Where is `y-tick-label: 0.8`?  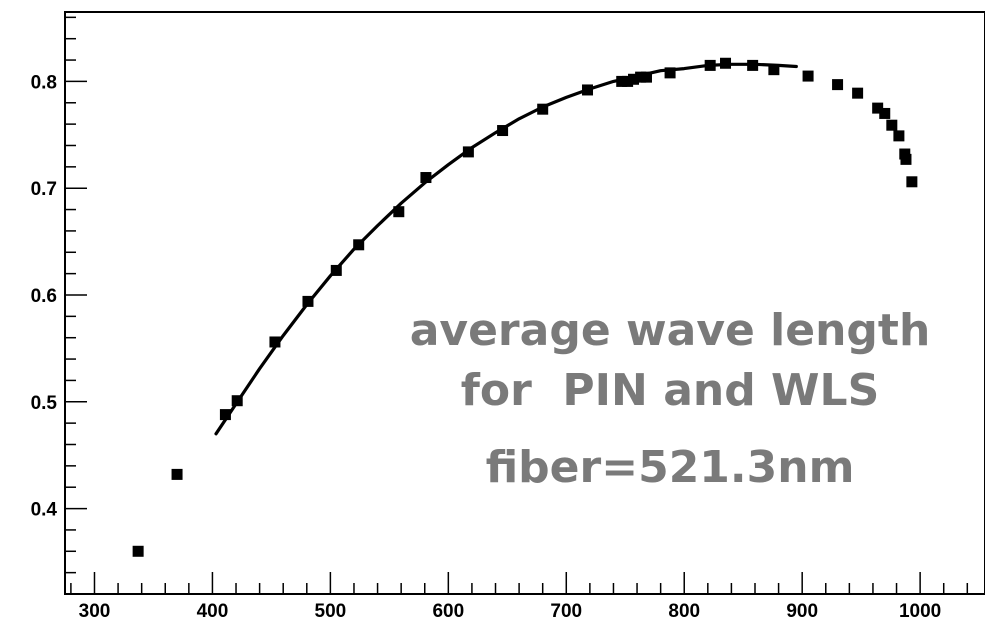
y-tick-label: 0.8 is located at coordinates (44, 82).